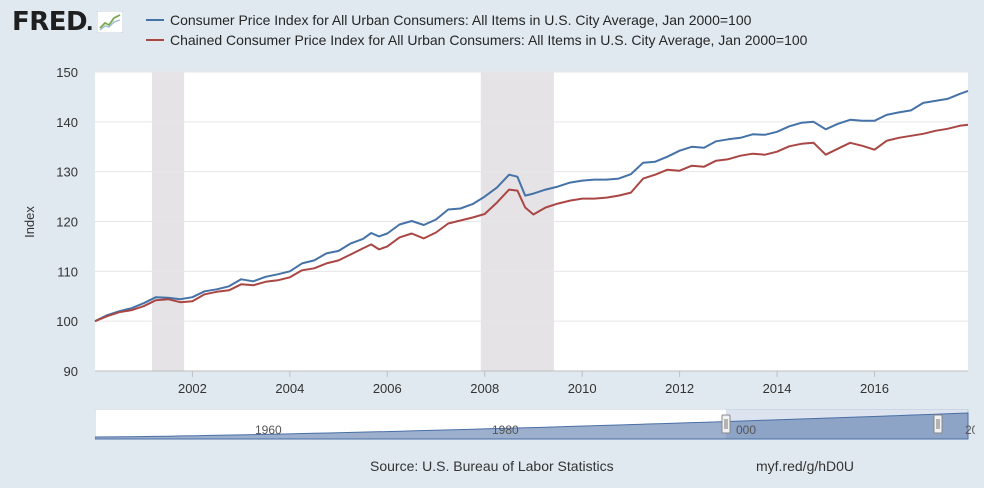  I want to click on y-tick-label-150: 150, so click(67, 72).